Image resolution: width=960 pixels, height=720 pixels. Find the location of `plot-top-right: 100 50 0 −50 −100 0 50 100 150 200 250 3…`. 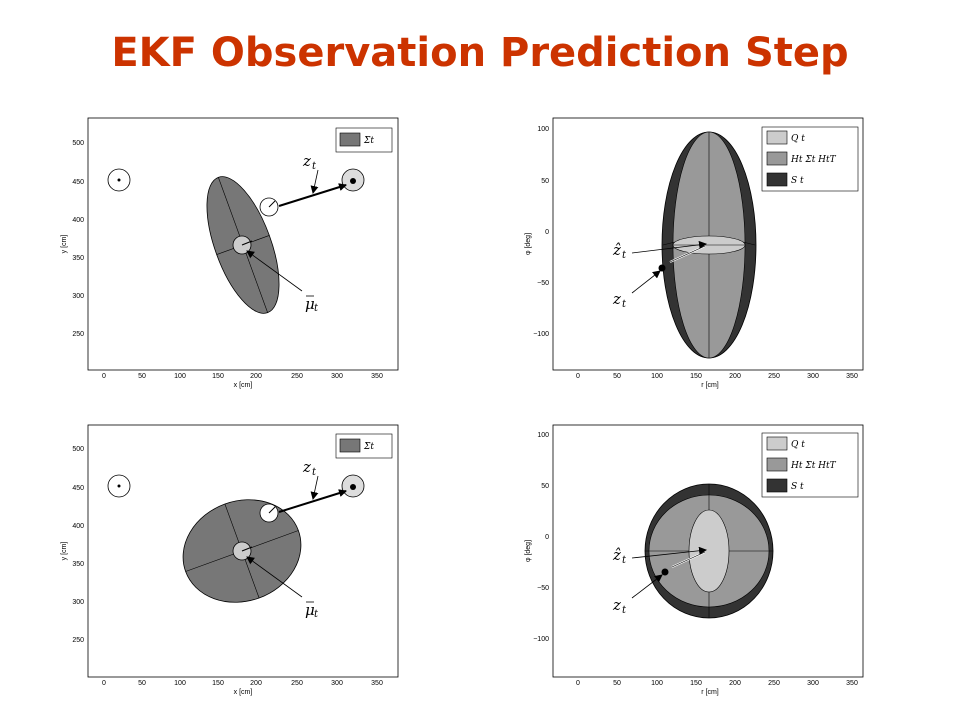

plot-top-right: 100 50 0 −50 −100 0 50 100 150 200 250 3… is located at coordinates (694, 253).